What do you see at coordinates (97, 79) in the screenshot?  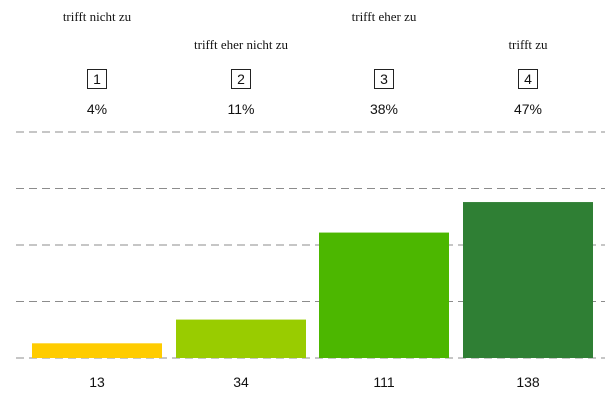 I see `scale-number-1: 1` at bounding box center [97, 79].